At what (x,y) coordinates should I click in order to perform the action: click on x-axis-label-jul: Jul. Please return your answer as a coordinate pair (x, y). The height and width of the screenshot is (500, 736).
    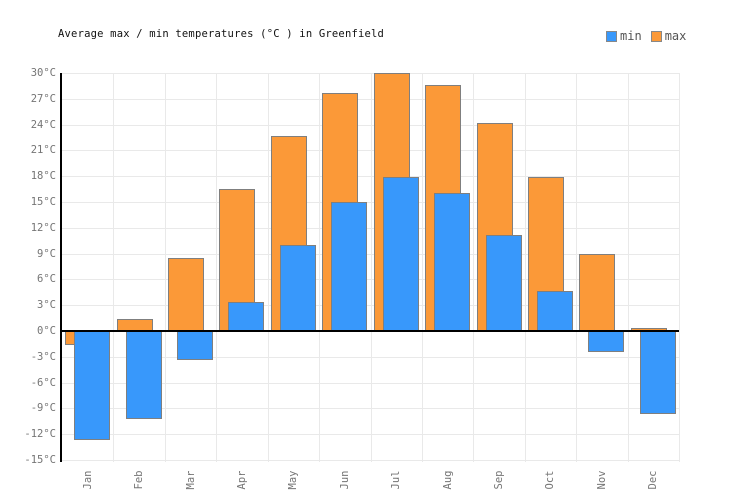
    Looking at the image, I should click on (396, 480).